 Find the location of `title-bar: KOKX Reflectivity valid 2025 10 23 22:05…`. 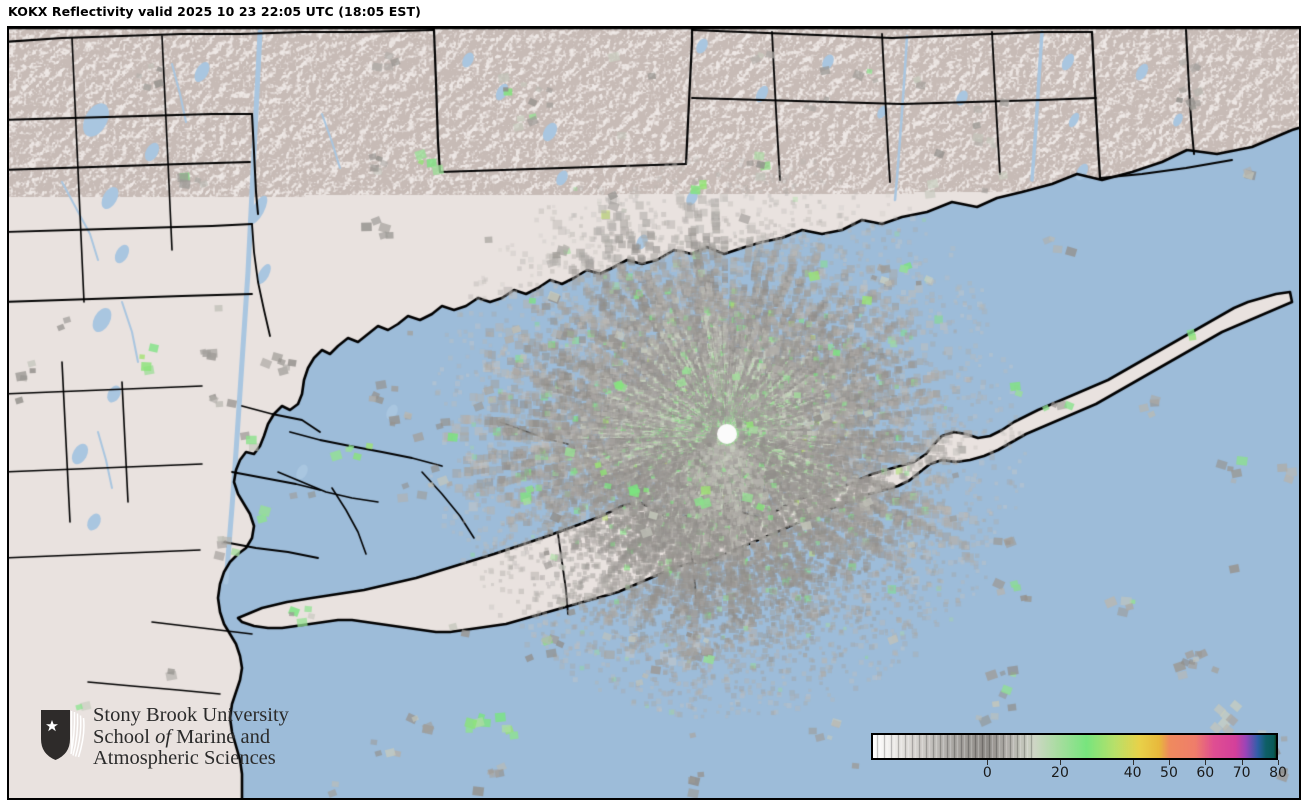

title-bar: KOKX Reflectivity valid 2025 10 23 22:05… is located at coordinates (658, 13).